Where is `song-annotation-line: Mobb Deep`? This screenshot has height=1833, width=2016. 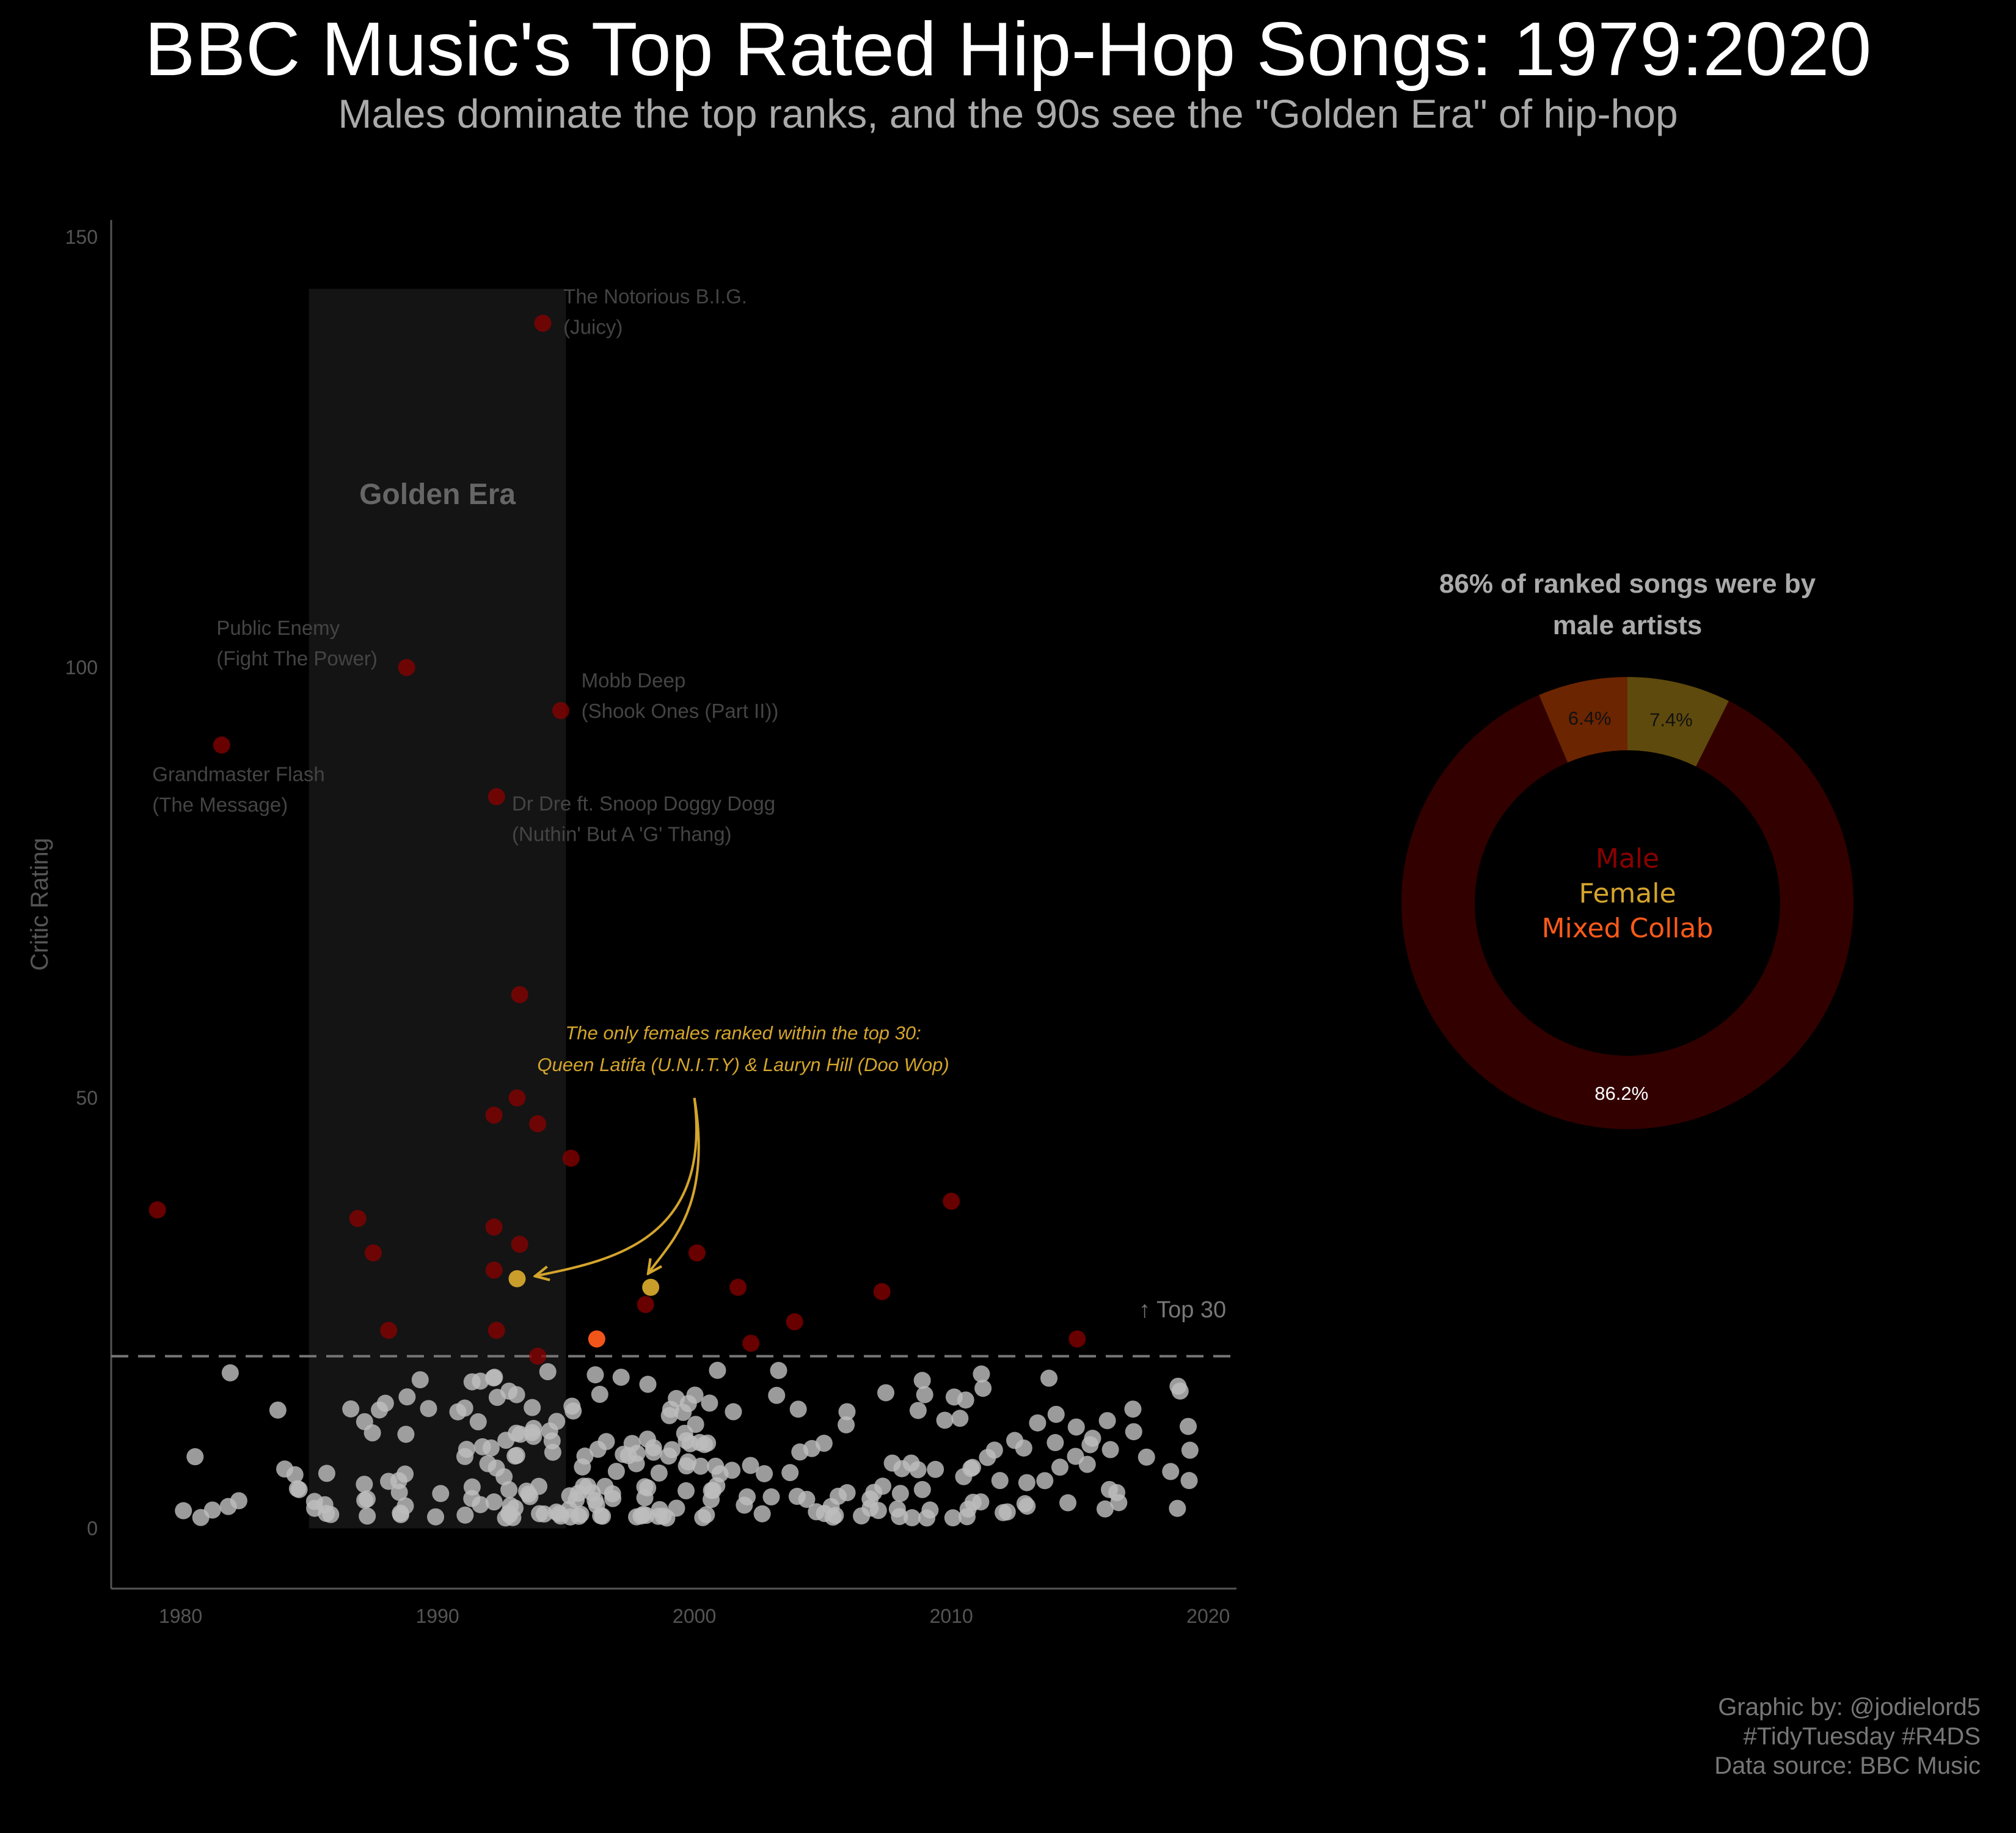 song-annotation-line: Mobb Deep is located at coordinates (634, 680).